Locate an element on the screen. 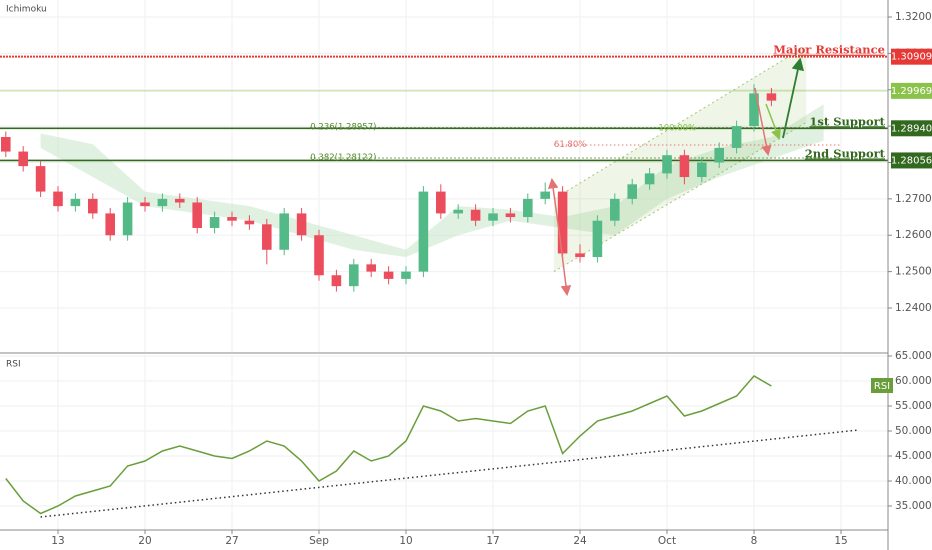 The width and height of the screenshot is (932, 550). fib-label: 61.80% is located at coordinates (570, 145).